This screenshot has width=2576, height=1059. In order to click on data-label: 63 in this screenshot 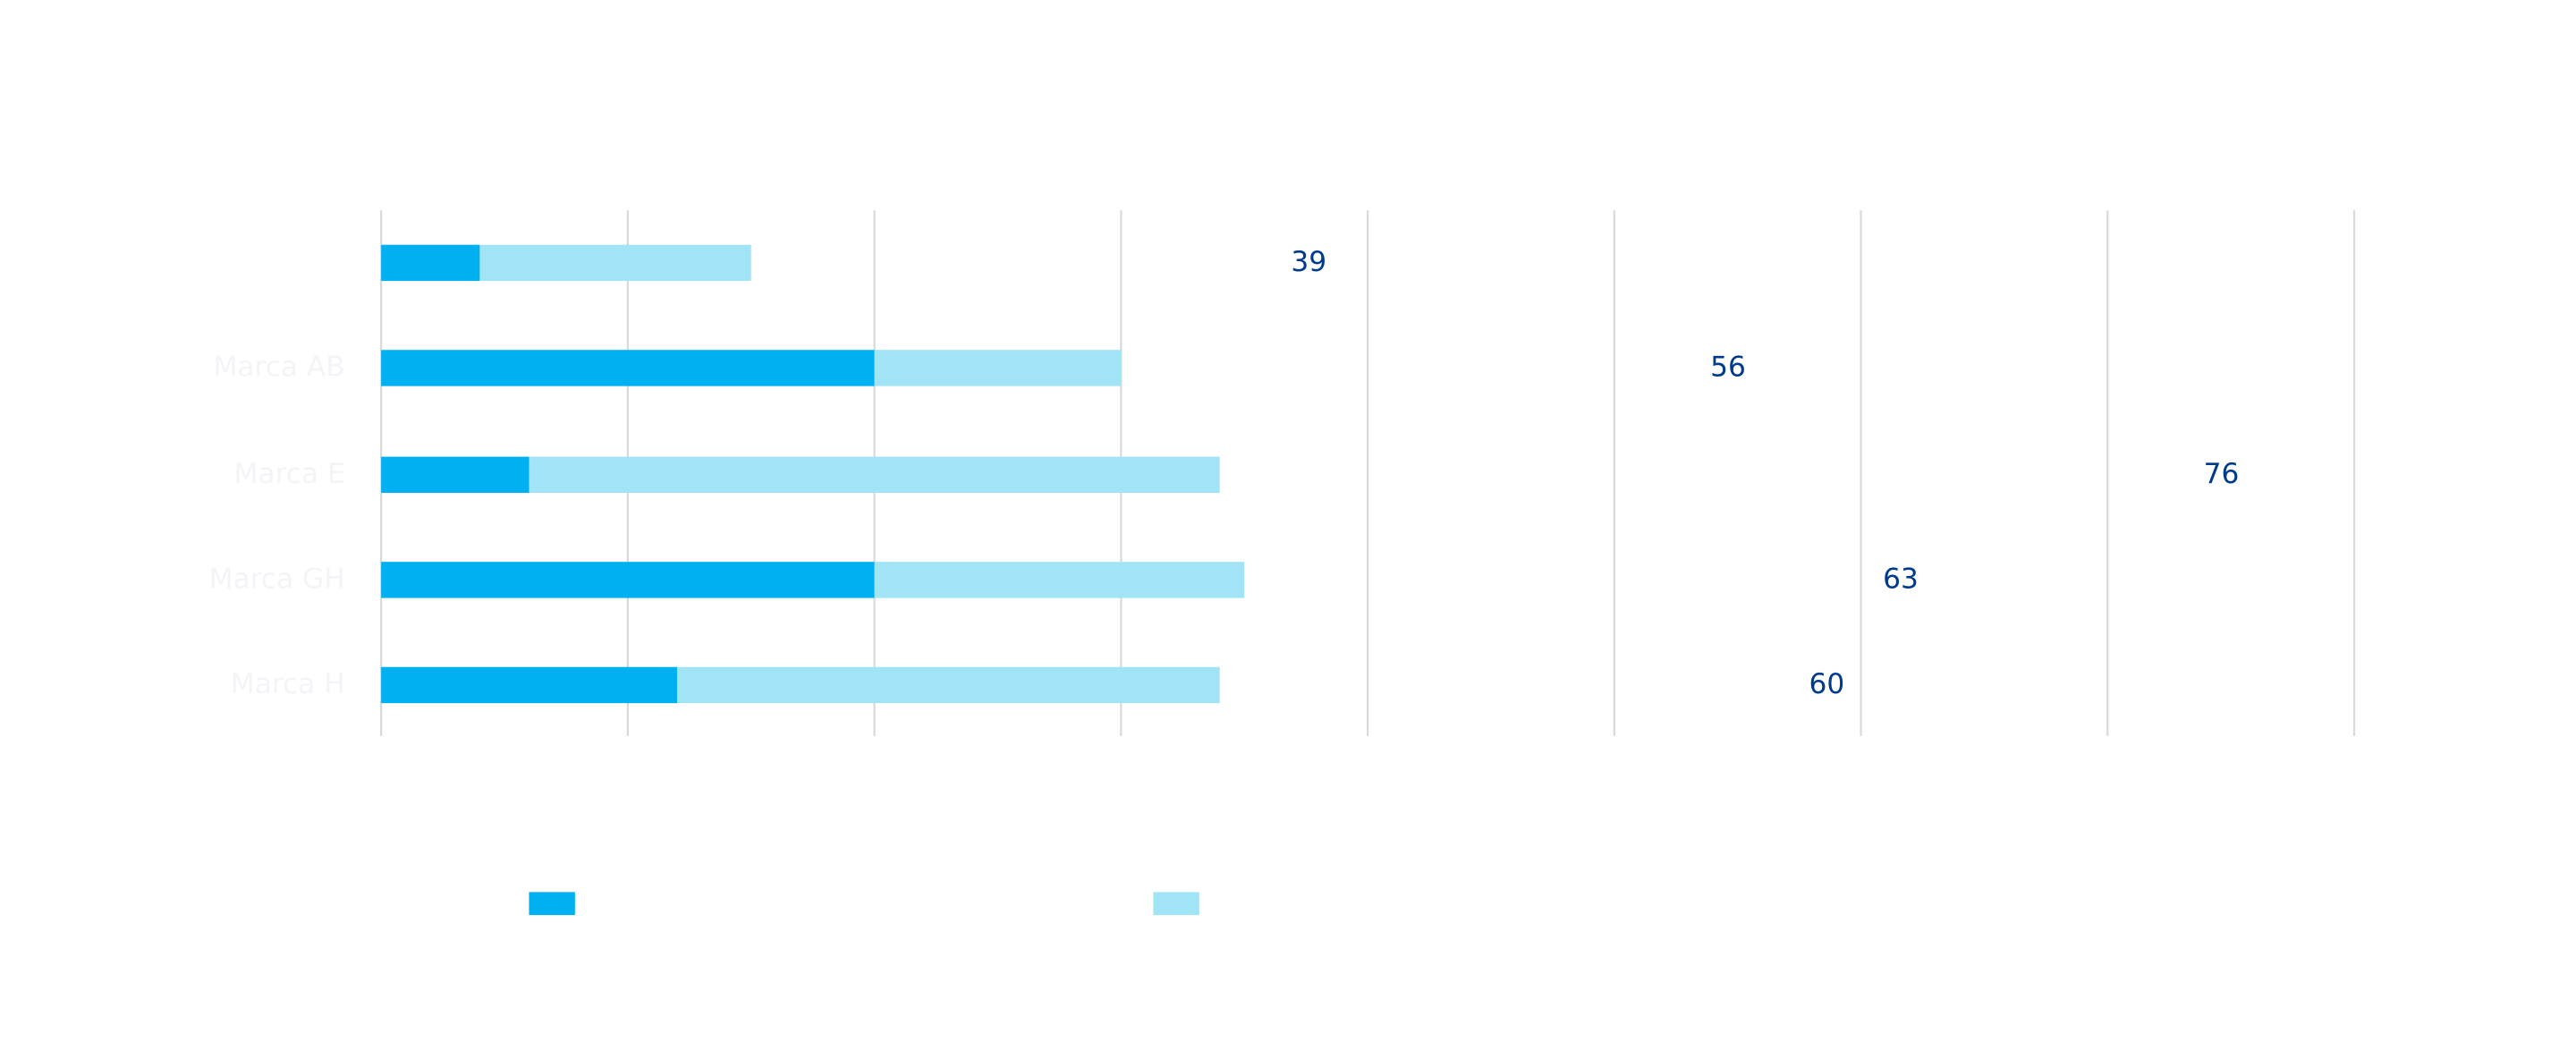, I will do `click(1901, 579)`.